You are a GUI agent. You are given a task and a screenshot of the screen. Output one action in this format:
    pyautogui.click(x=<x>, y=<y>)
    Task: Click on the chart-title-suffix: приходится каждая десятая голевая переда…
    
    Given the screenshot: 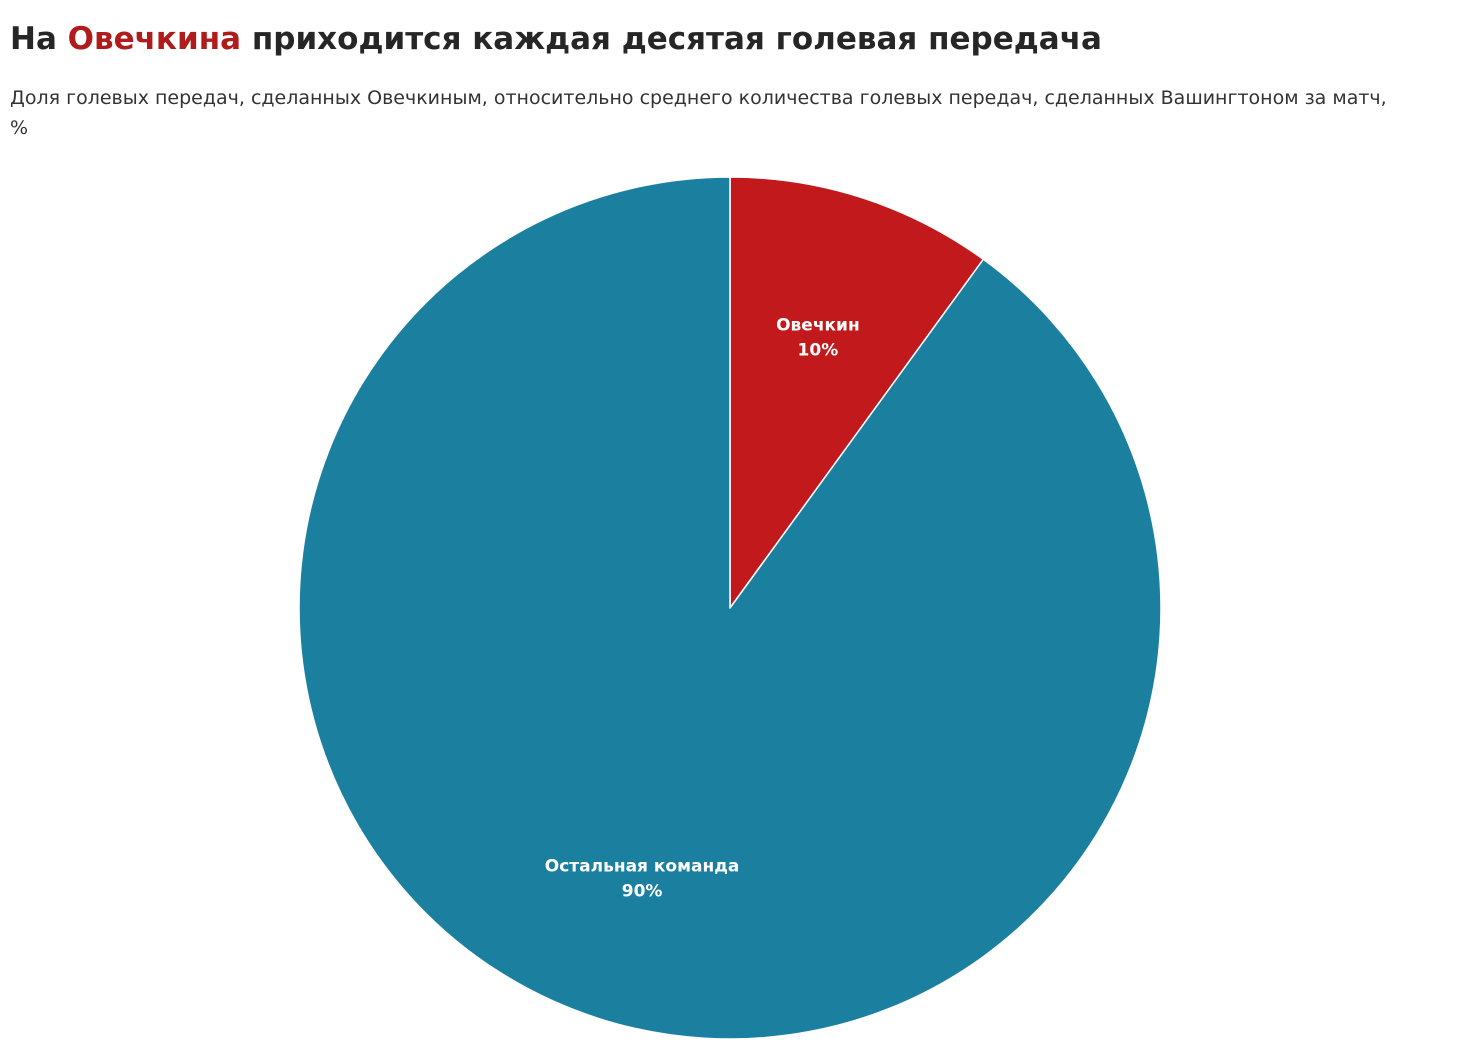 What is the action you would take?
    pyautogui.click(x=671, y=39)
    